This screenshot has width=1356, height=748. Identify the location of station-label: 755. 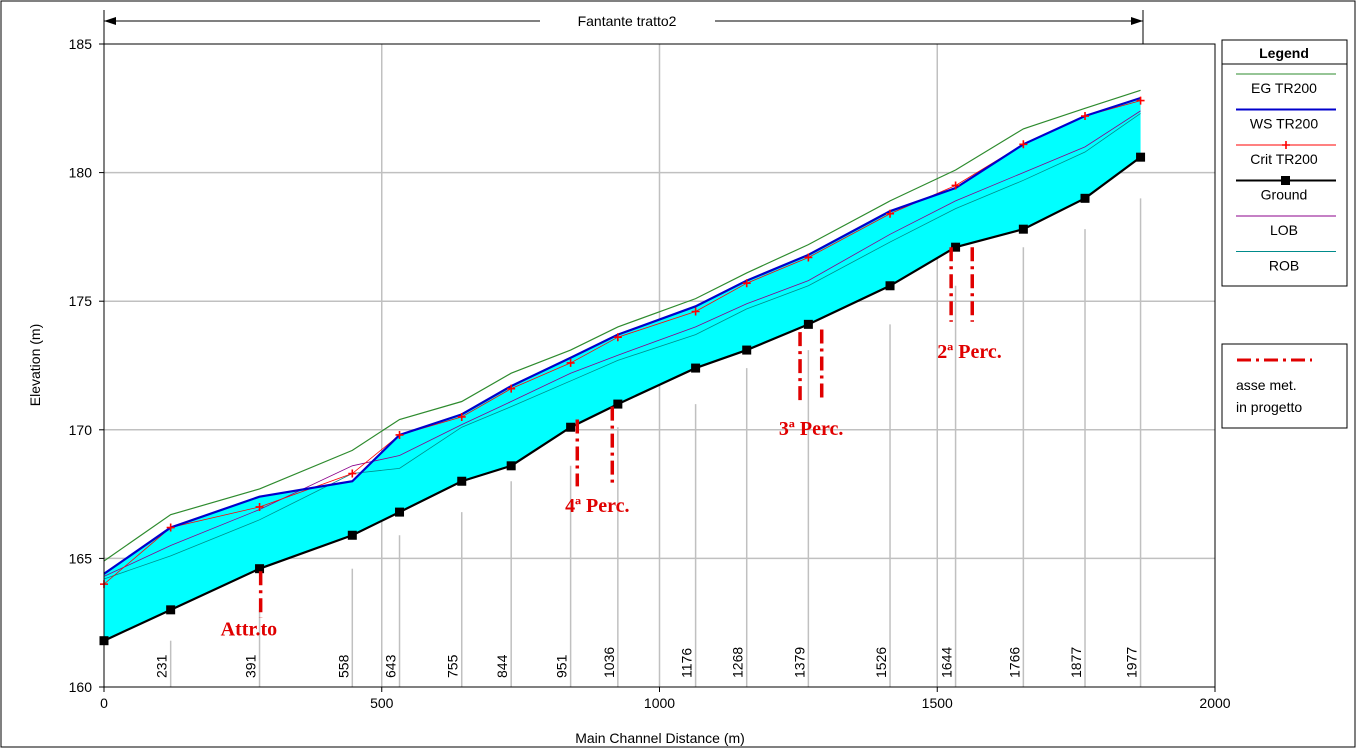
(453, 666).